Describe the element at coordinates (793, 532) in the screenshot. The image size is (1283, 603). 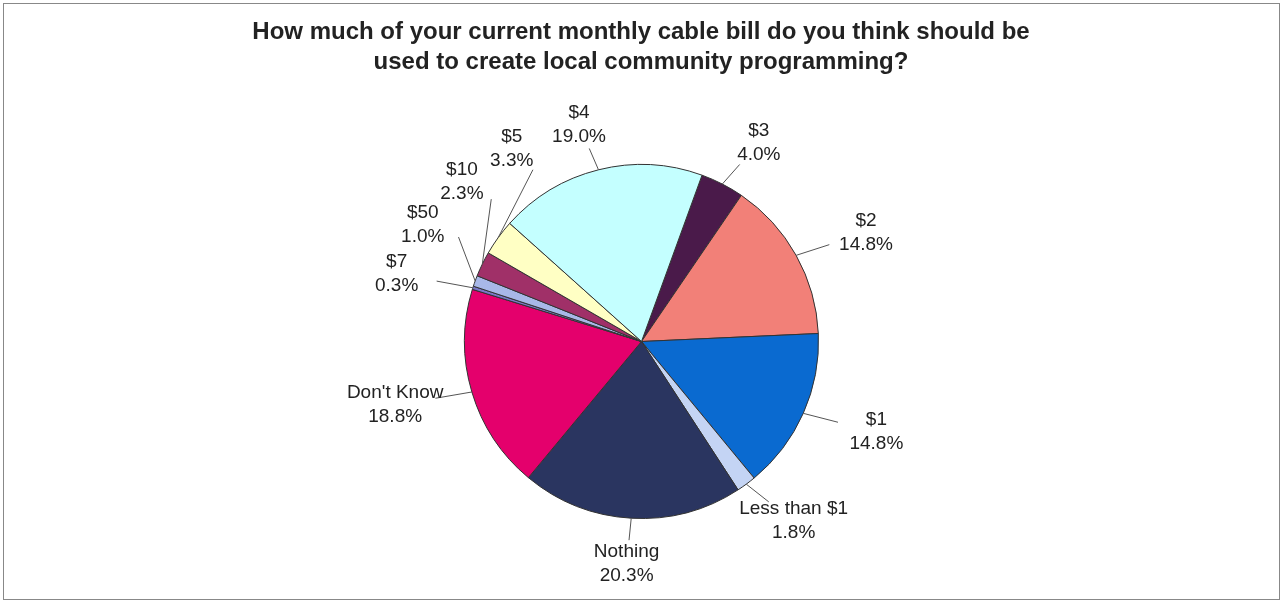
I see `data-label: 1.8%` at that location.